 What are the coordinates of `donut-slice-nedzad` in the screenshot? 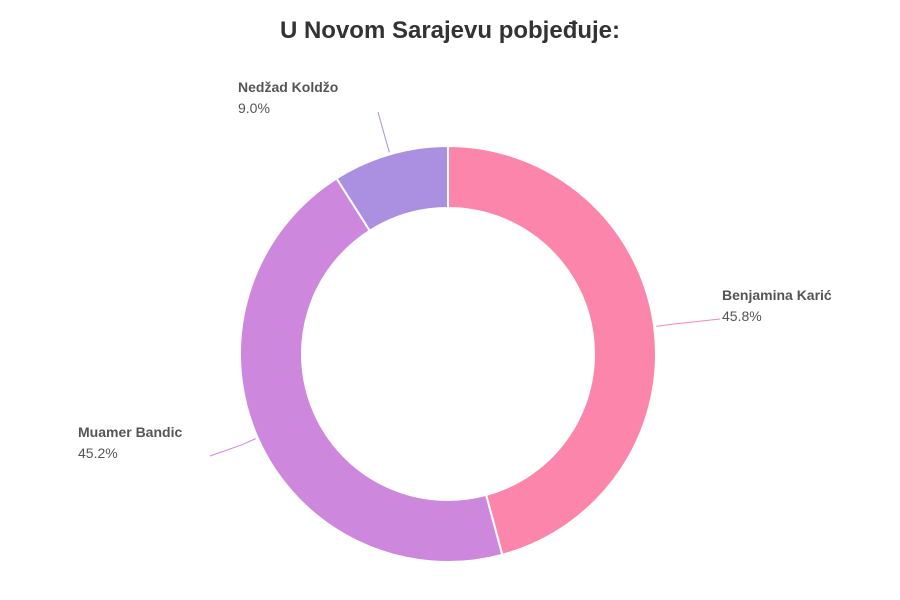 It's located at (392, 188).